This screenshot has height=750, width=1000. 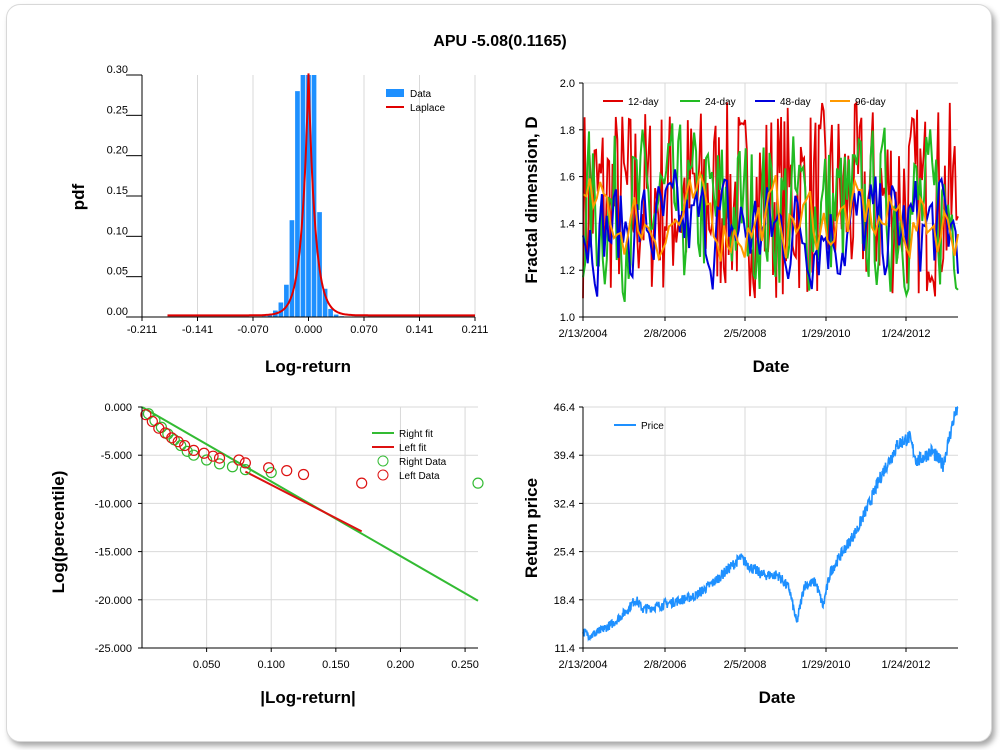 I want to click on series-line-48-day, so click(x=770, y=233).